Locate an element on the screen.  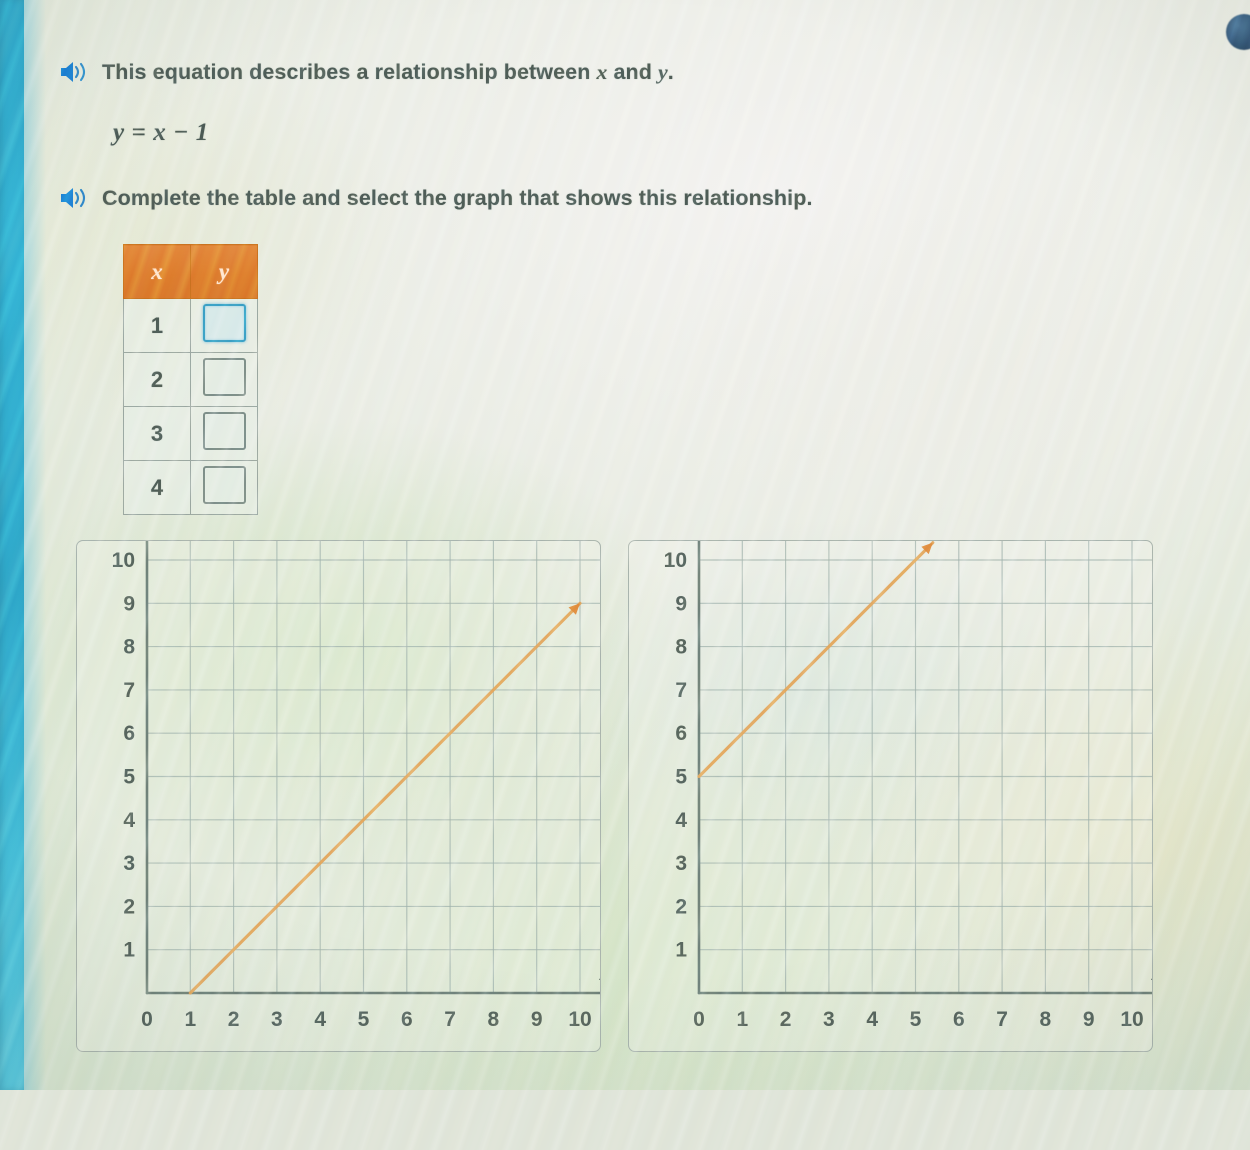
q1-seg-b: and is located at coordinates (633, 71).